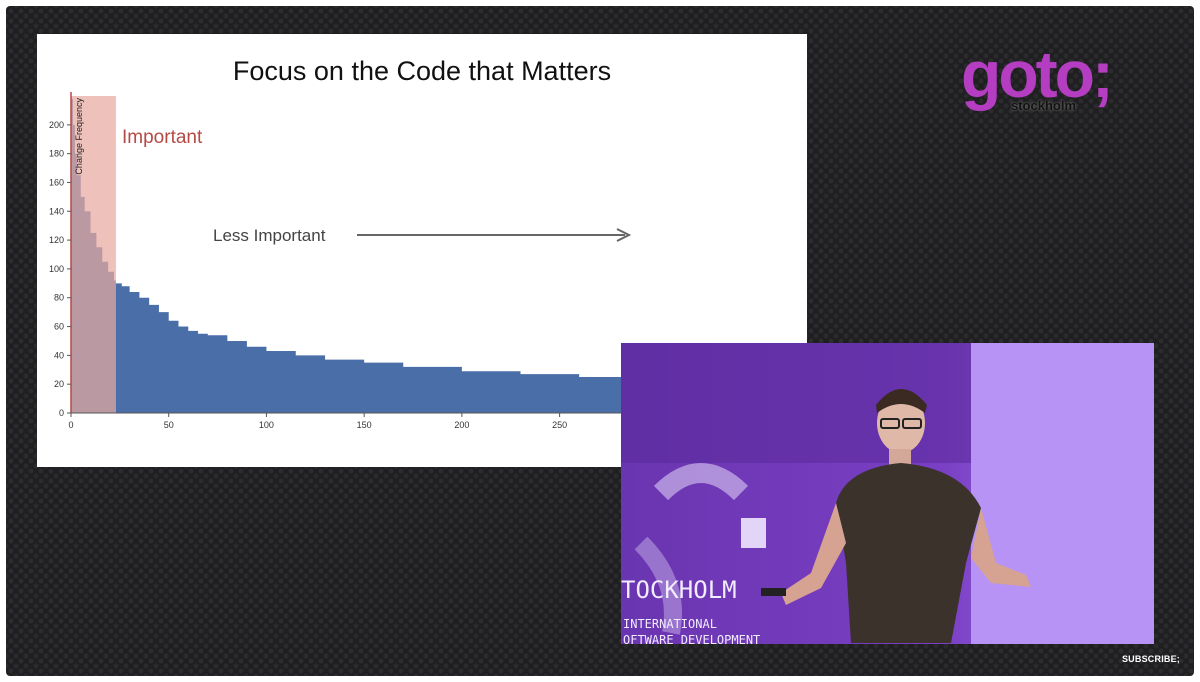 The height and width of the screenshot is (682, 1200). Describe the element at coordinates (269, 235) in the screenshot. I see `less-important-annotation: Less Important` at that location.